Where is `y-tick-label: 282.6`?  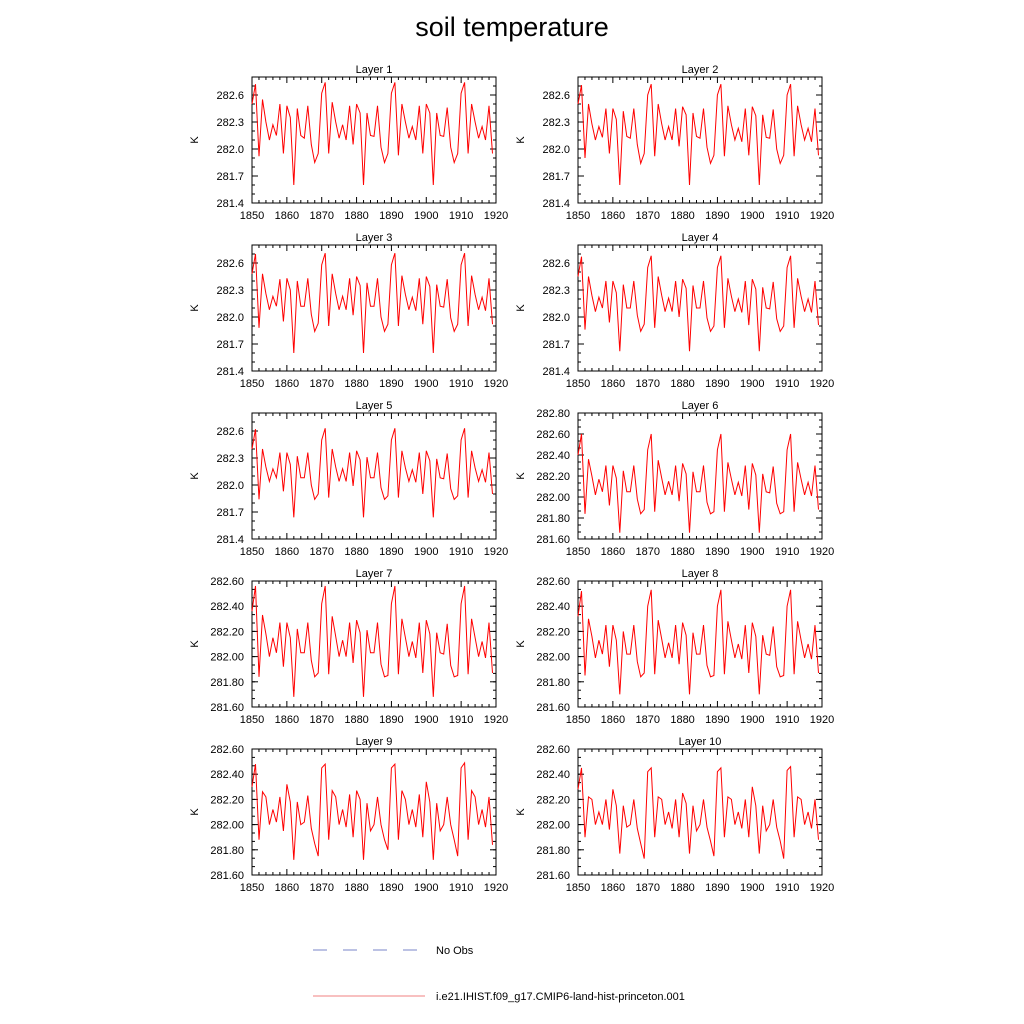 y-tick-label: 282.6 is located at coordinates (556, 96).